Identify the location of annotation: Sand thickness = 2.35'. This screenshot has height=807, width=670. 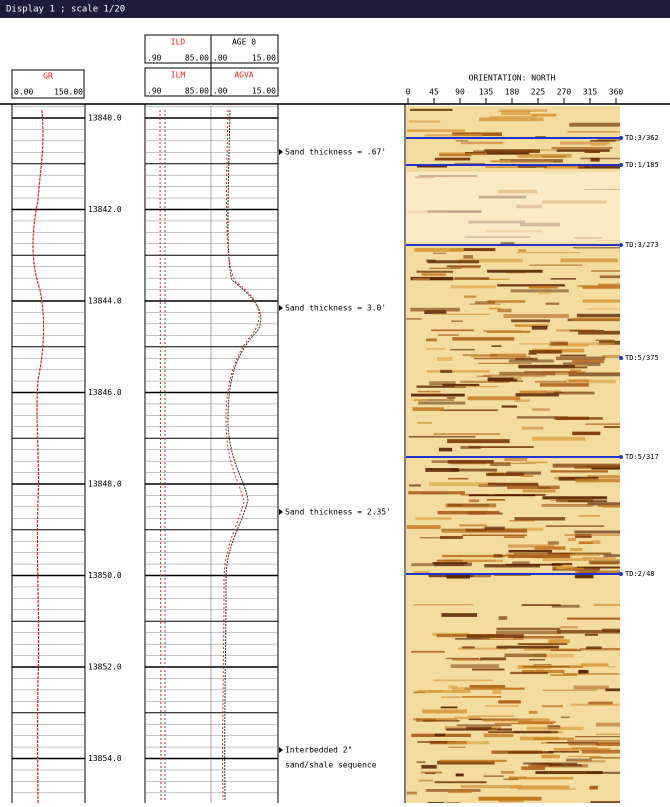
(338, 512).